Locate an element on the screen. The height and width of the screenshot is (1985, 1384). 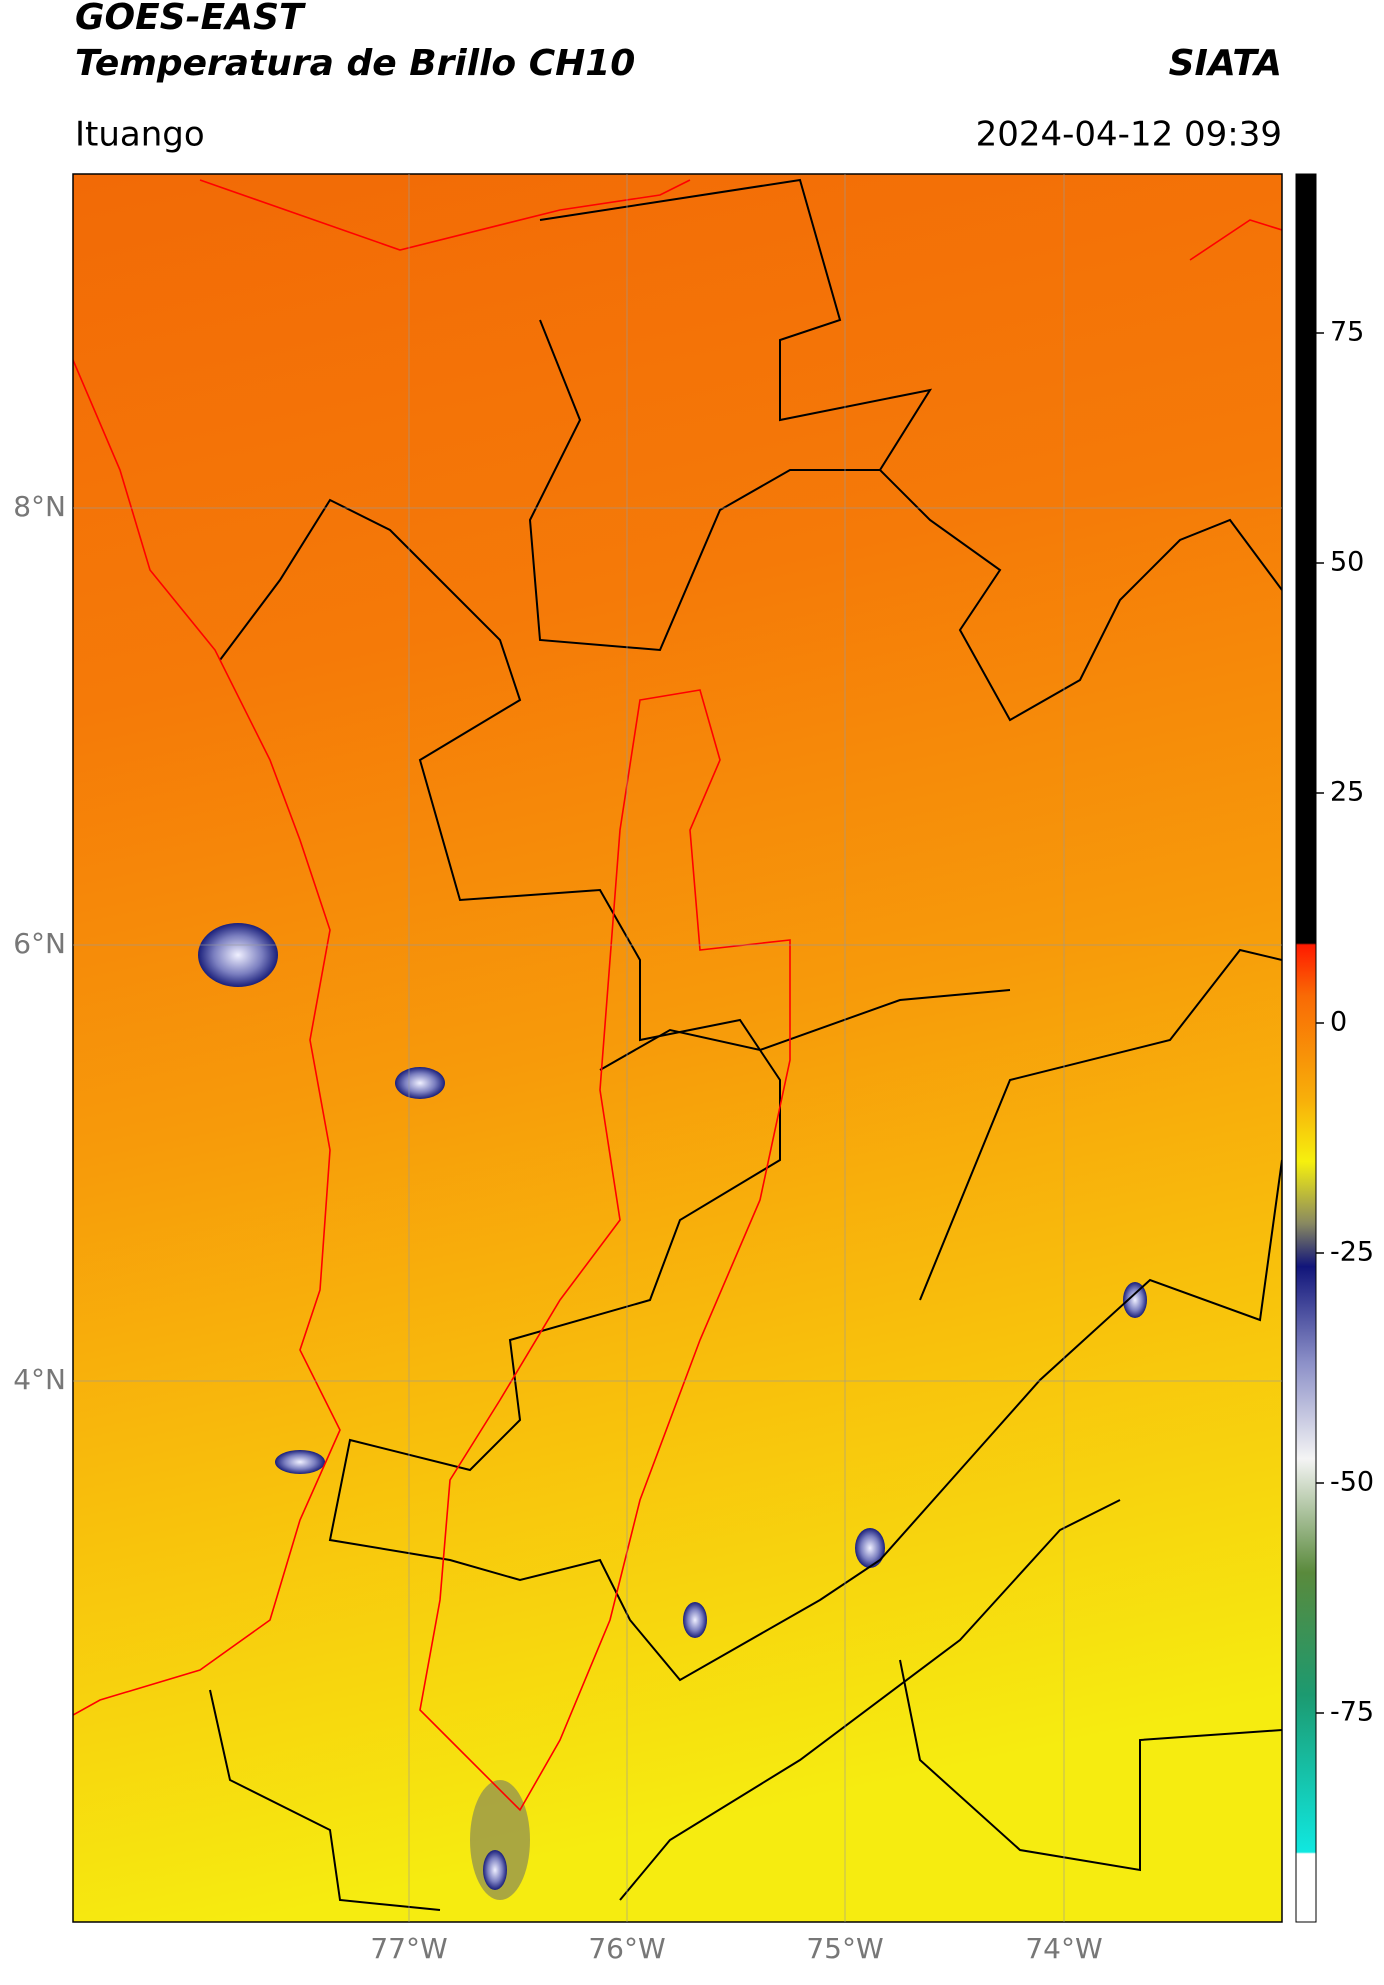
colorbar-label: 25 is located at coordinates (1347, 792).